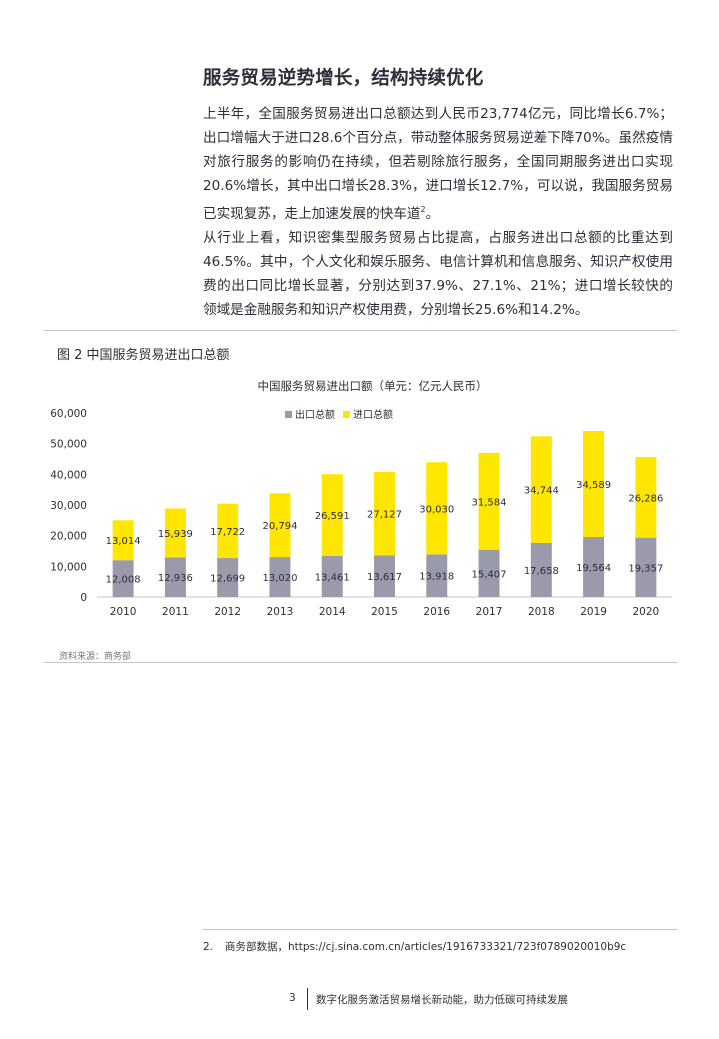 This screenshot has height=1039, width=719. I want to click on bar-export-2012, so click(228, 577).